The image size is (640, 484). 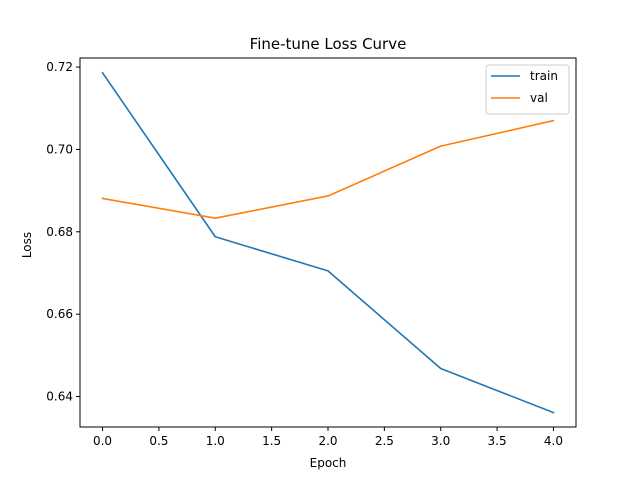 I want to click on x-tick-label: 1.0, so click(x=215, y=441).